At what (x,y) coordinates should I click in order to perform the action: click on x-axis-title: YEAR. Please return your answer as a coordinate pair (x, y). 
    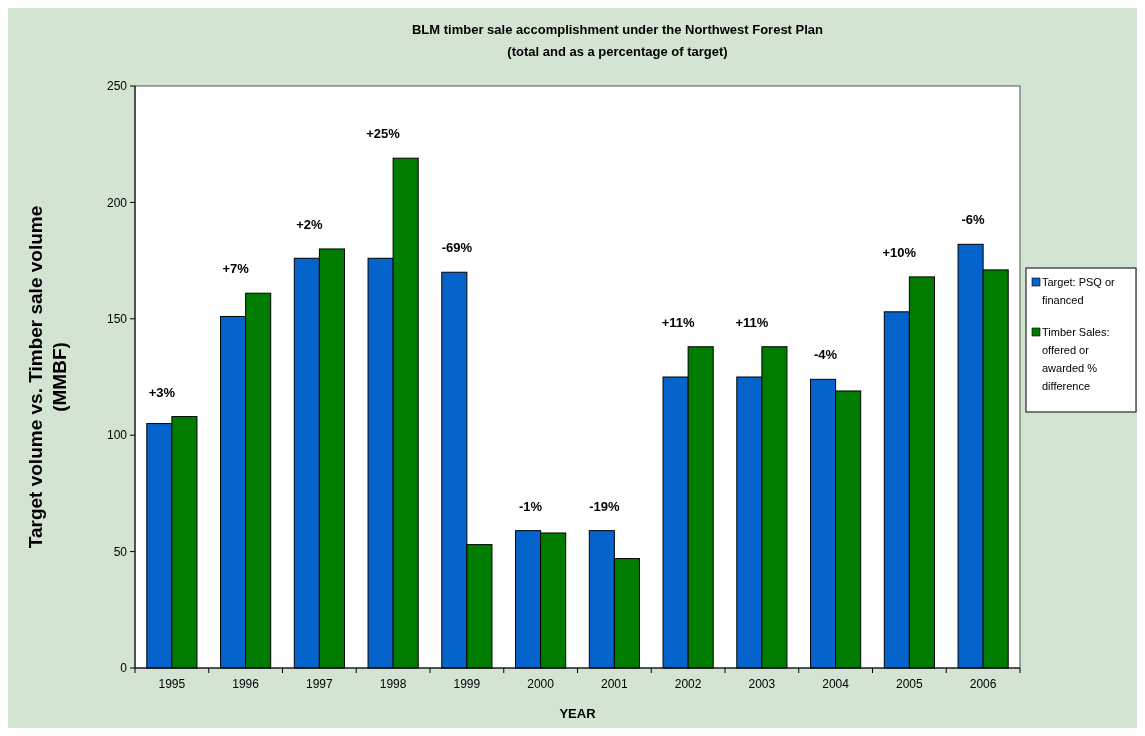
    Looking at the image, I should click on (578, 713).